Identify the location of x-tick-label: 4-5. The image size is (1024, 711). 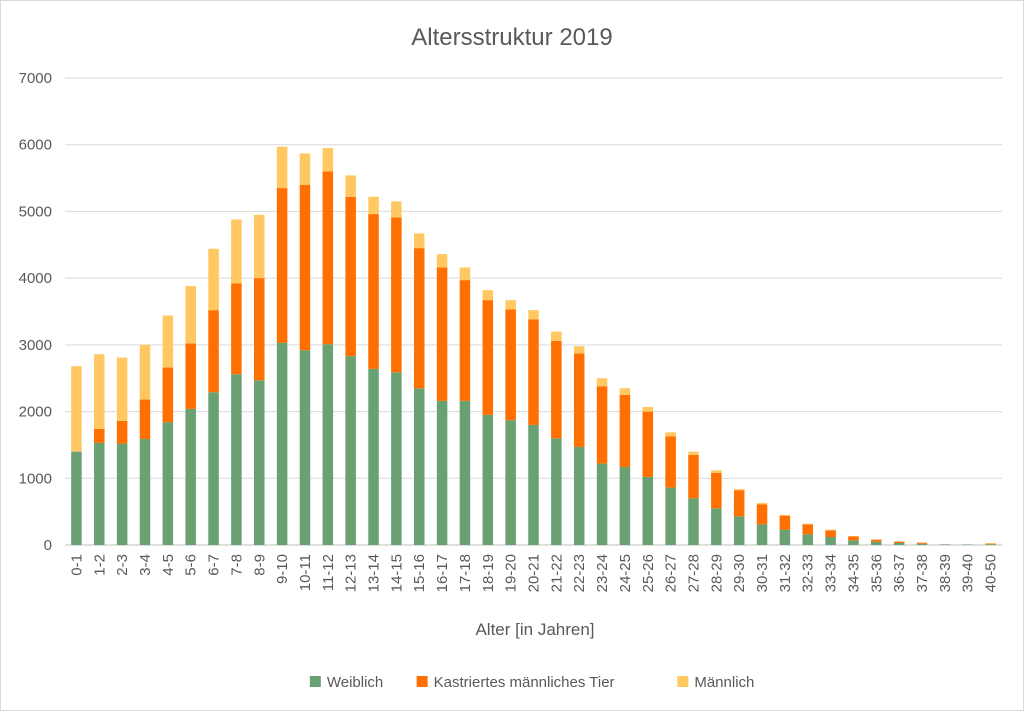
(168, 565).